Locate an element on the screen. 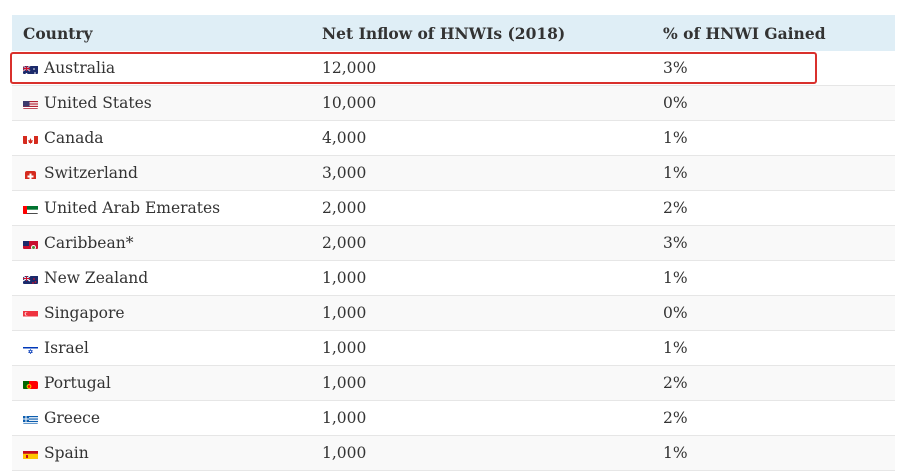  portugal-flag-icon is located at coordinates (30, 383).